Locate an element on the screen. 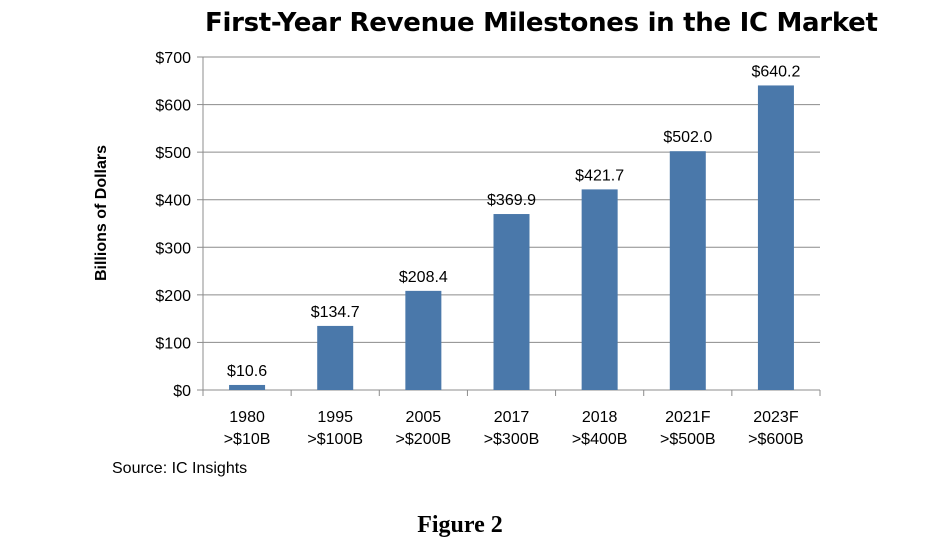  x-category-milestone: >$600B is located at coordinates (776, 439).